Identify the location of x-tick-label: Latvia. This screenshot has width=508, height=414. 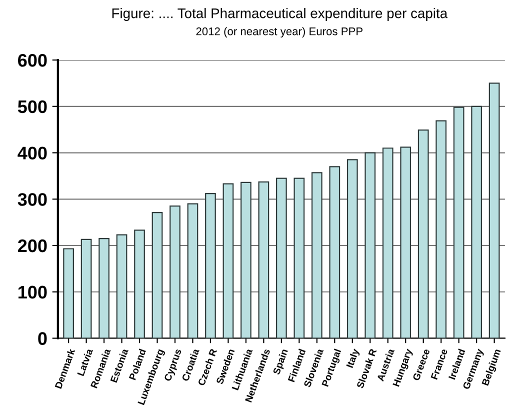
(85, 362).